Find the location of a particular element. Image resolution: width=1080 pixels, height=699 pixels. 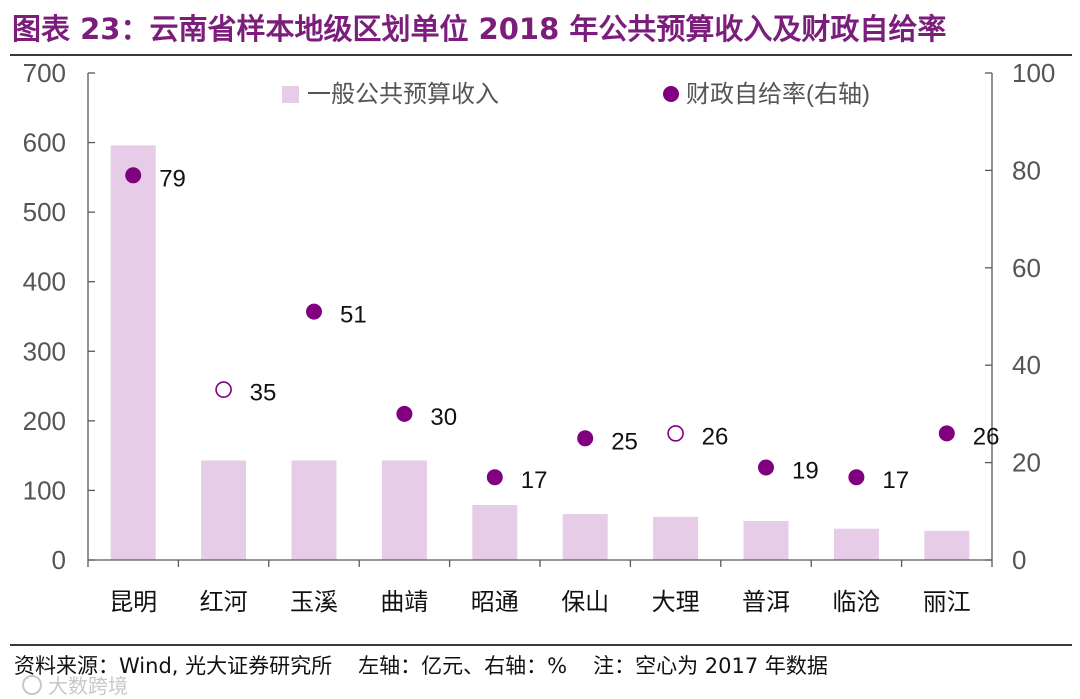

right-tick-label: 20 is located at coordinates (1026, 463).